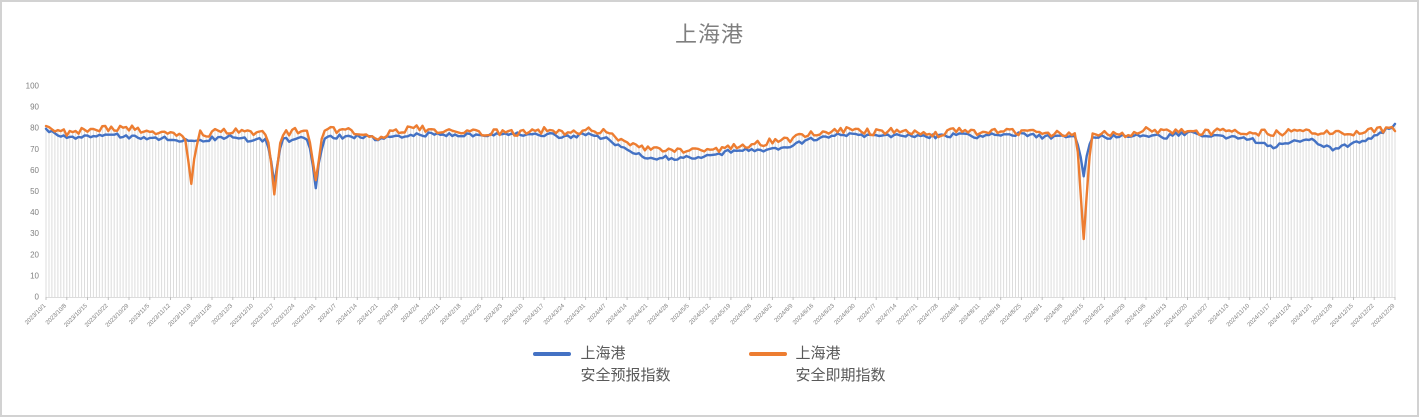 This screenshot has width=1419, height=417. I want to click on svg-text: 2024/9/29, so click(1115, 315).